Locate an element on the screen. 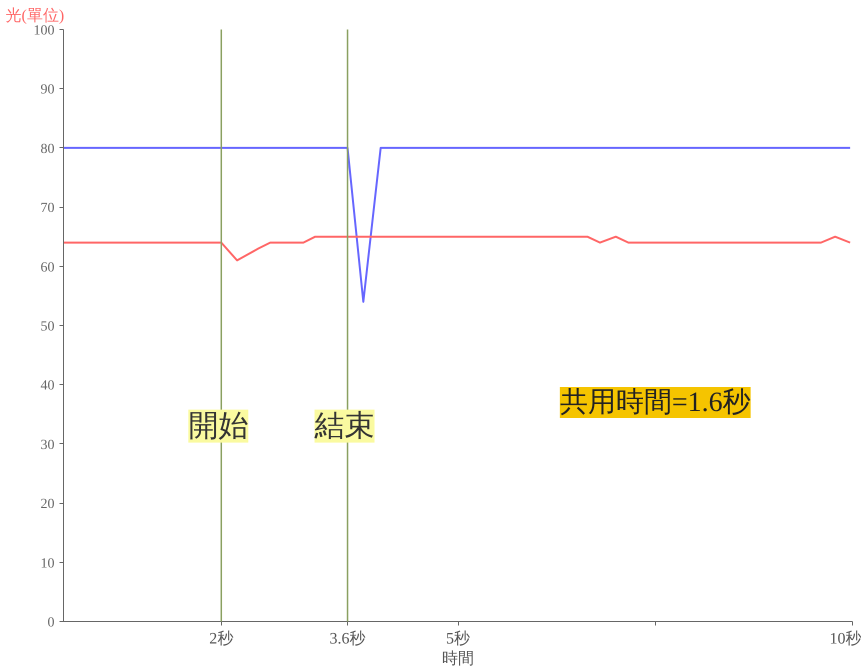 Image resolution: width=861 pixels, height=670 pixels. y-tick-label: 100 is located at coordinates (44, 31).